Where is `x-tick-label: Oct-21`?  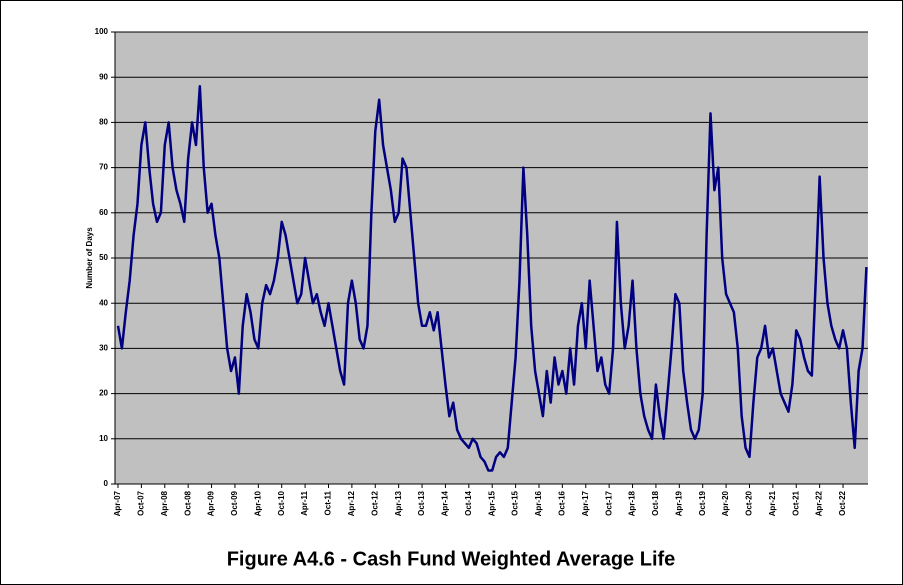
x-tick-label: Oct-21 is located at coordinates (795, 502).